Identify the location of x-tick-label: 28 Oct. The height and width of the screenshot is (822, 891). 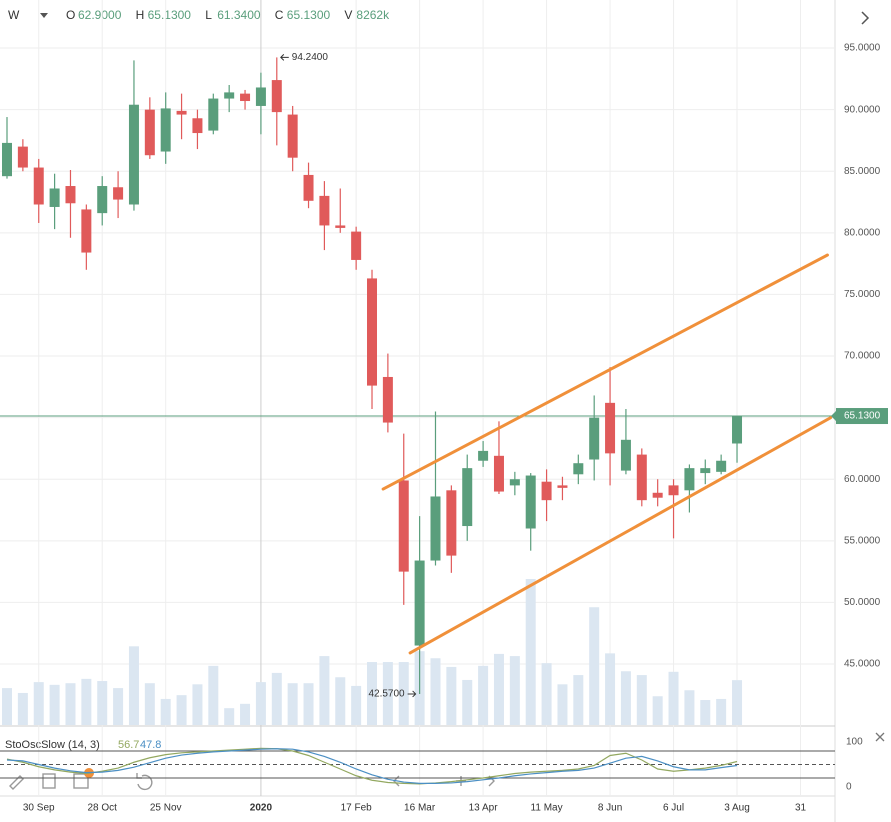
(102, 808).